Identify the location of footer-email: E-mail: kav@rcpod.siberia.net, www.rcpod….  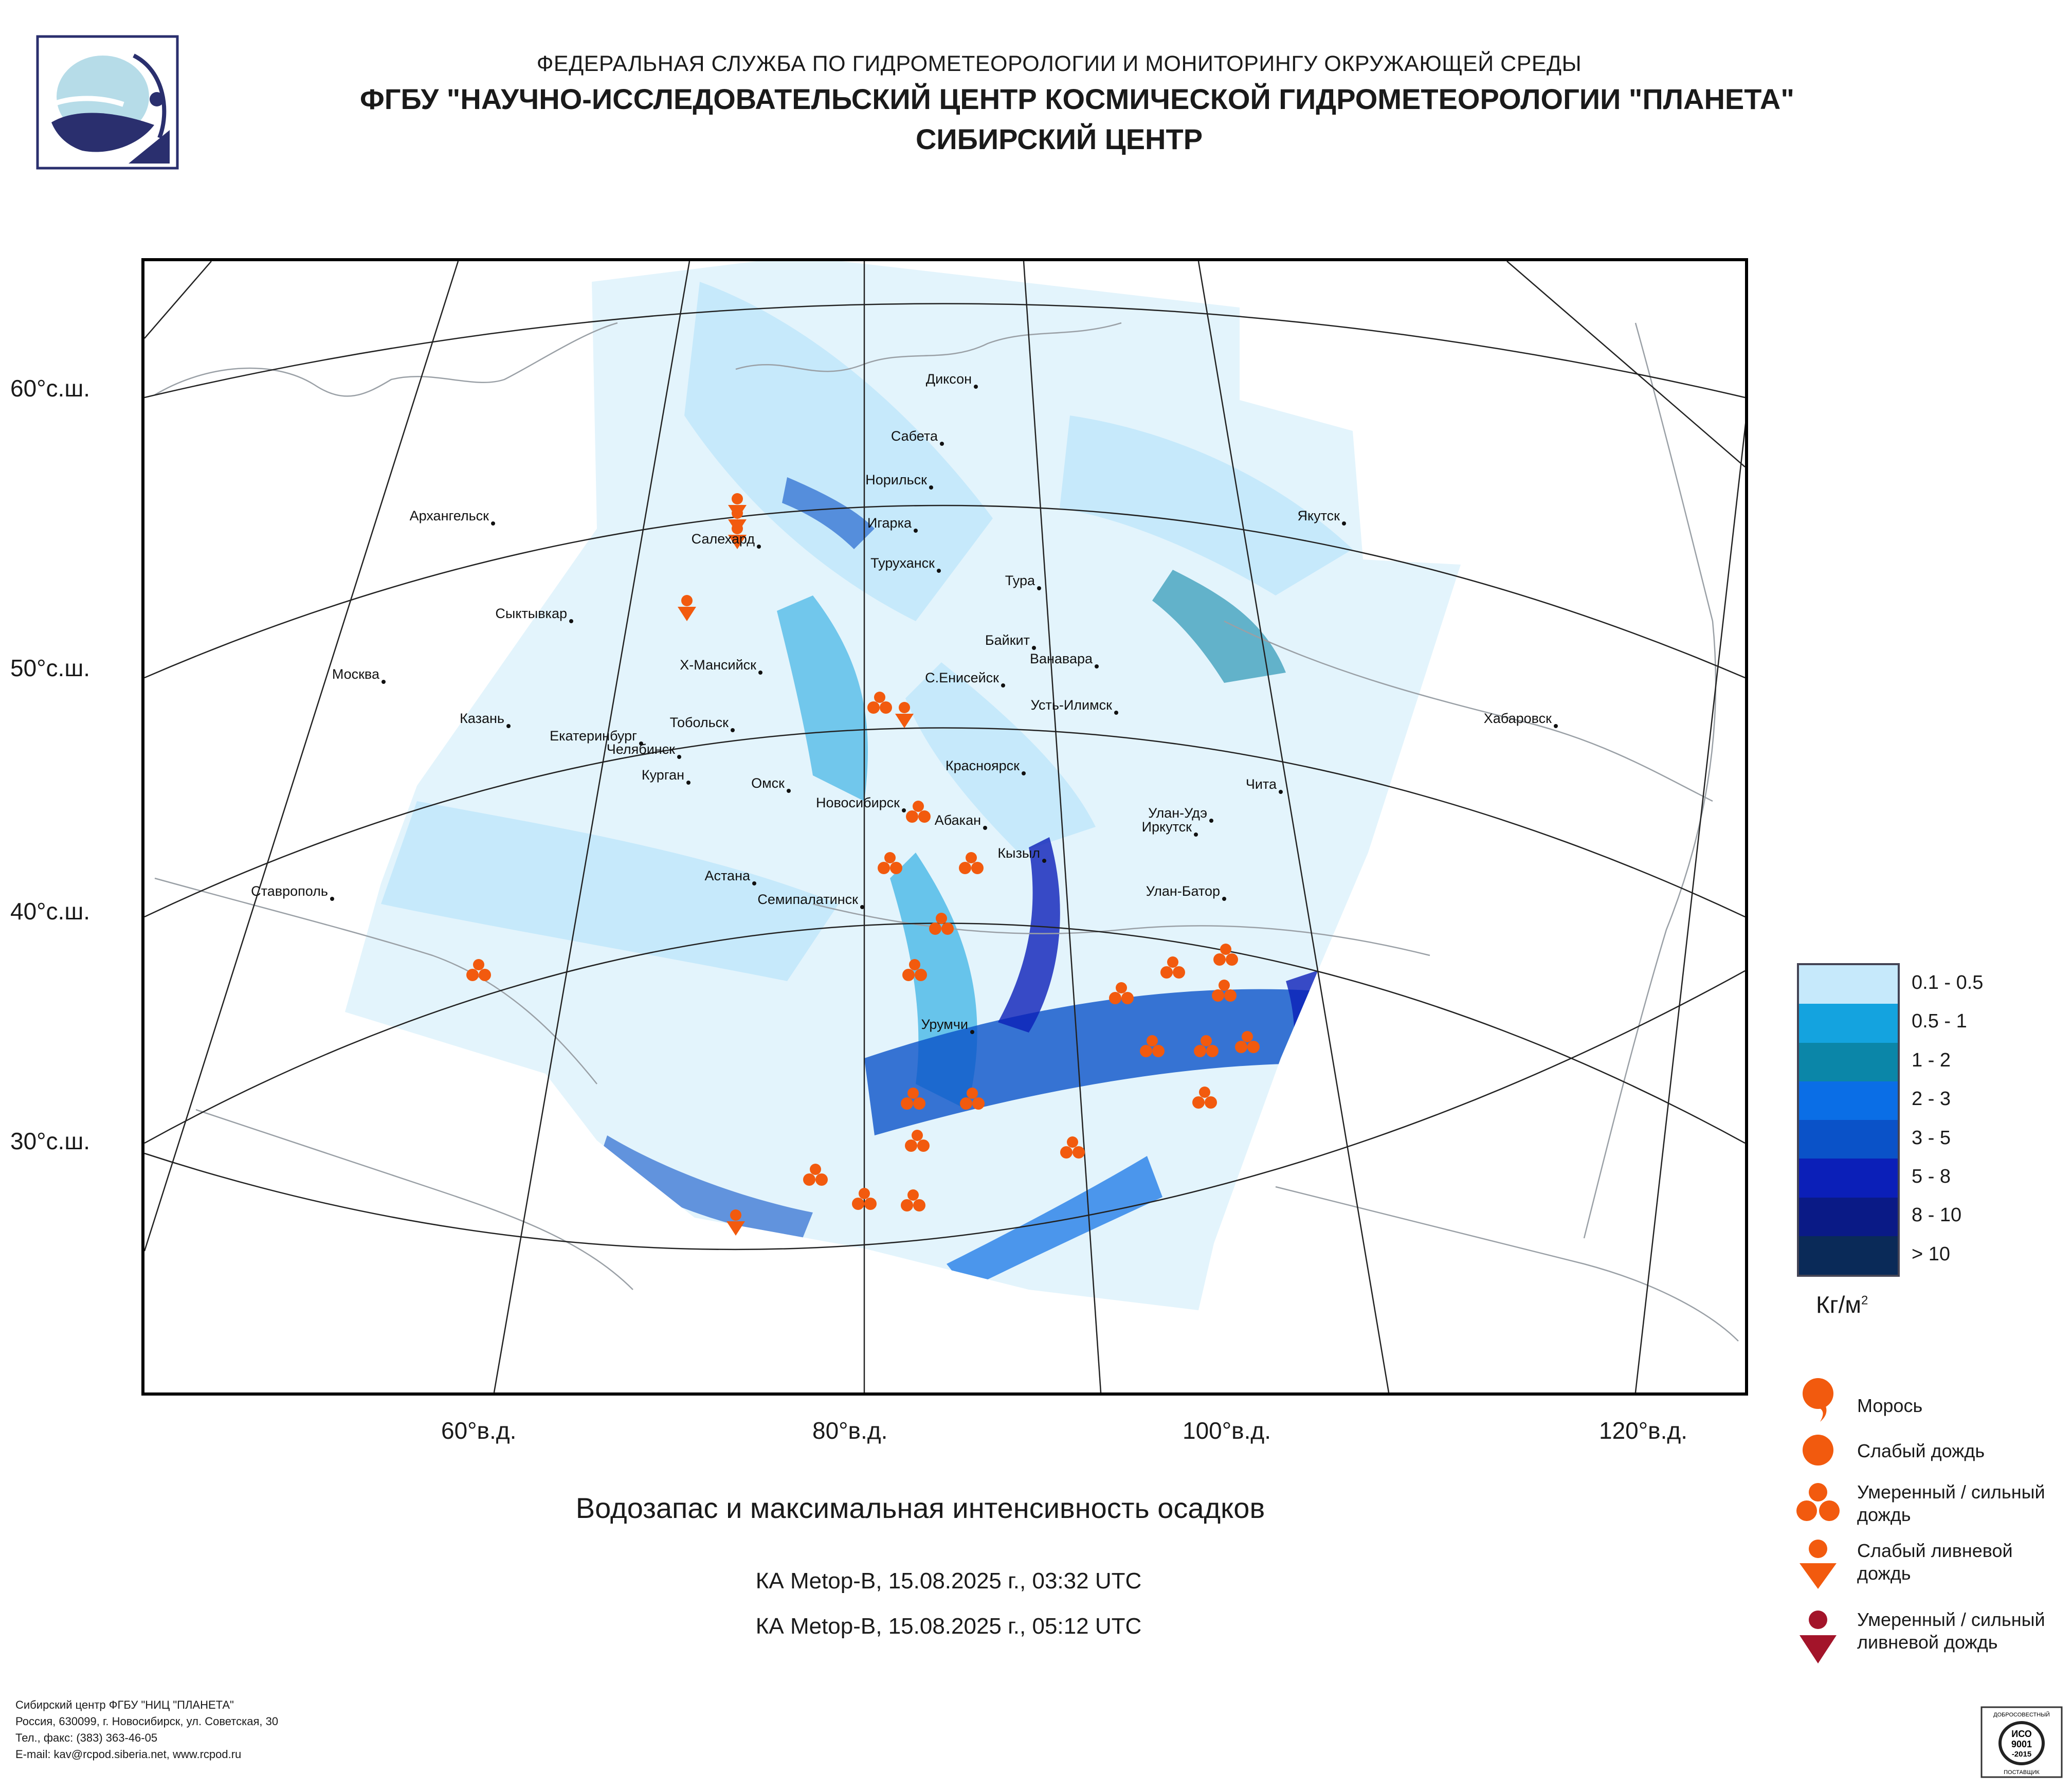
(128, 1755).